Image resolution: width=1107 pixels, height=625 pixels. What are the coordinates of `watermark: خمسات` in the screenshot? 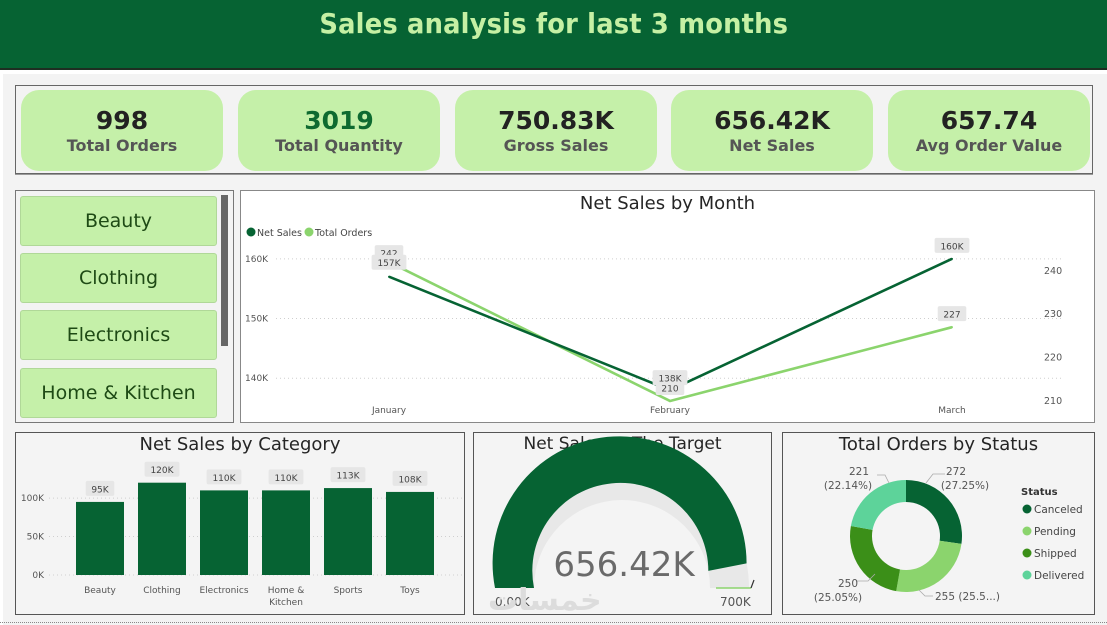 It's located at (545, 600).